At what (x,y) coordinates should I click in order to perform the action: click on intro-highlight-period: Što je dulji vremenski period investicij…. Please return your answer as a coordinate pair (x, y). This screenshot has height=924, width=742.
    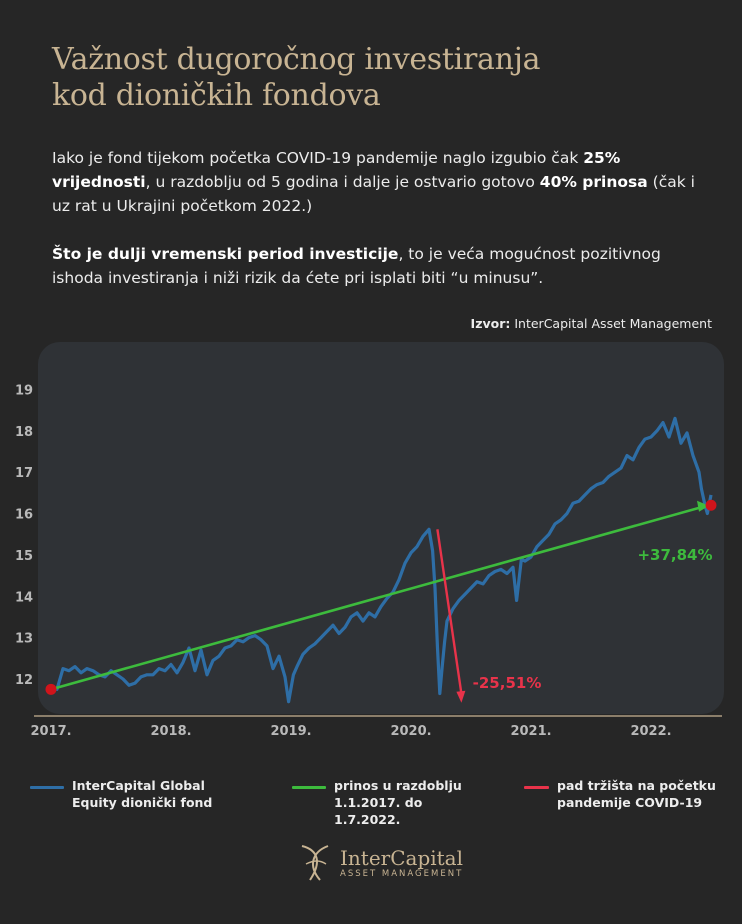
    Looking at the image, I should click on (225, 254).